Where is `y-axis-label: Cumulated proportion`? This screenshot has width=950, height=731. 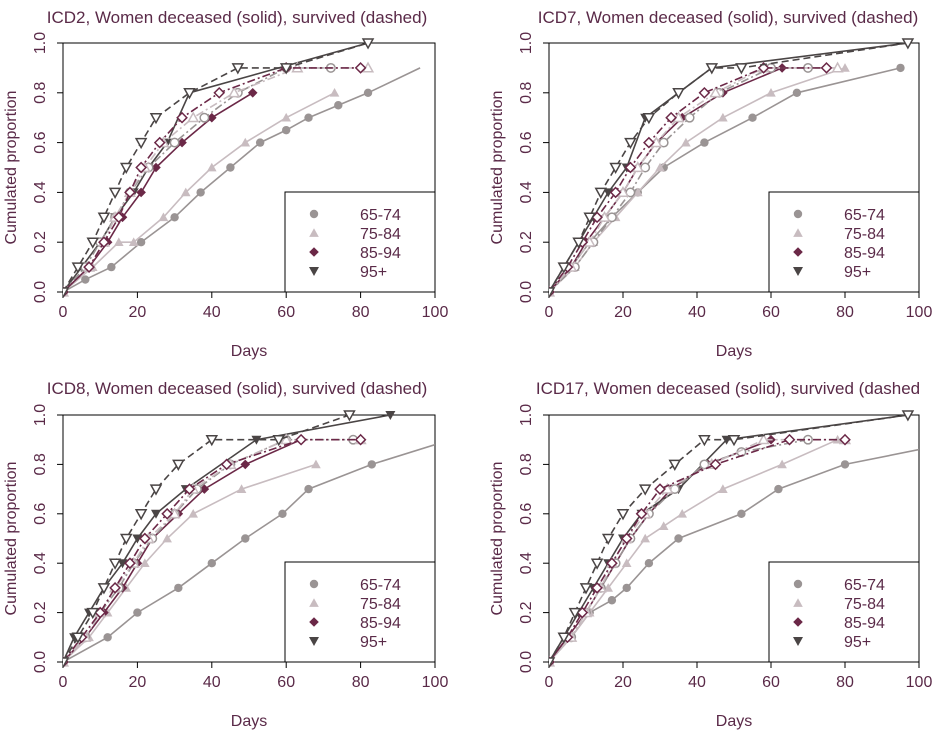
y-axis-label: Cumulated proportion is located at coordinates (11, 539).